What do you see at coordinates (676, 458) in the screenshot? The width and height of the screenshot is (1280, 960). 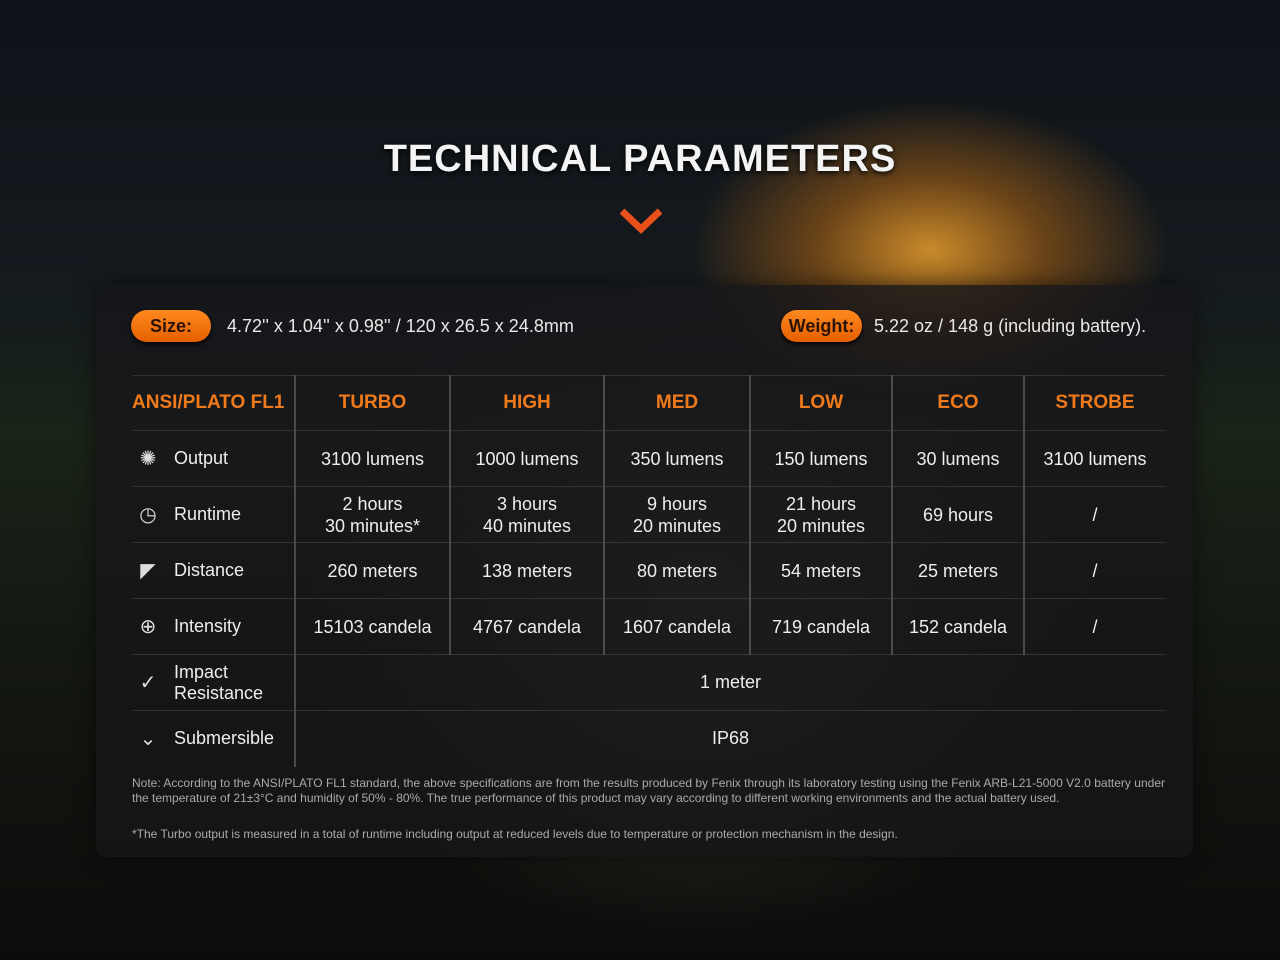 I see `value-cell: 350 lumens` at bounding box center [676, 458].